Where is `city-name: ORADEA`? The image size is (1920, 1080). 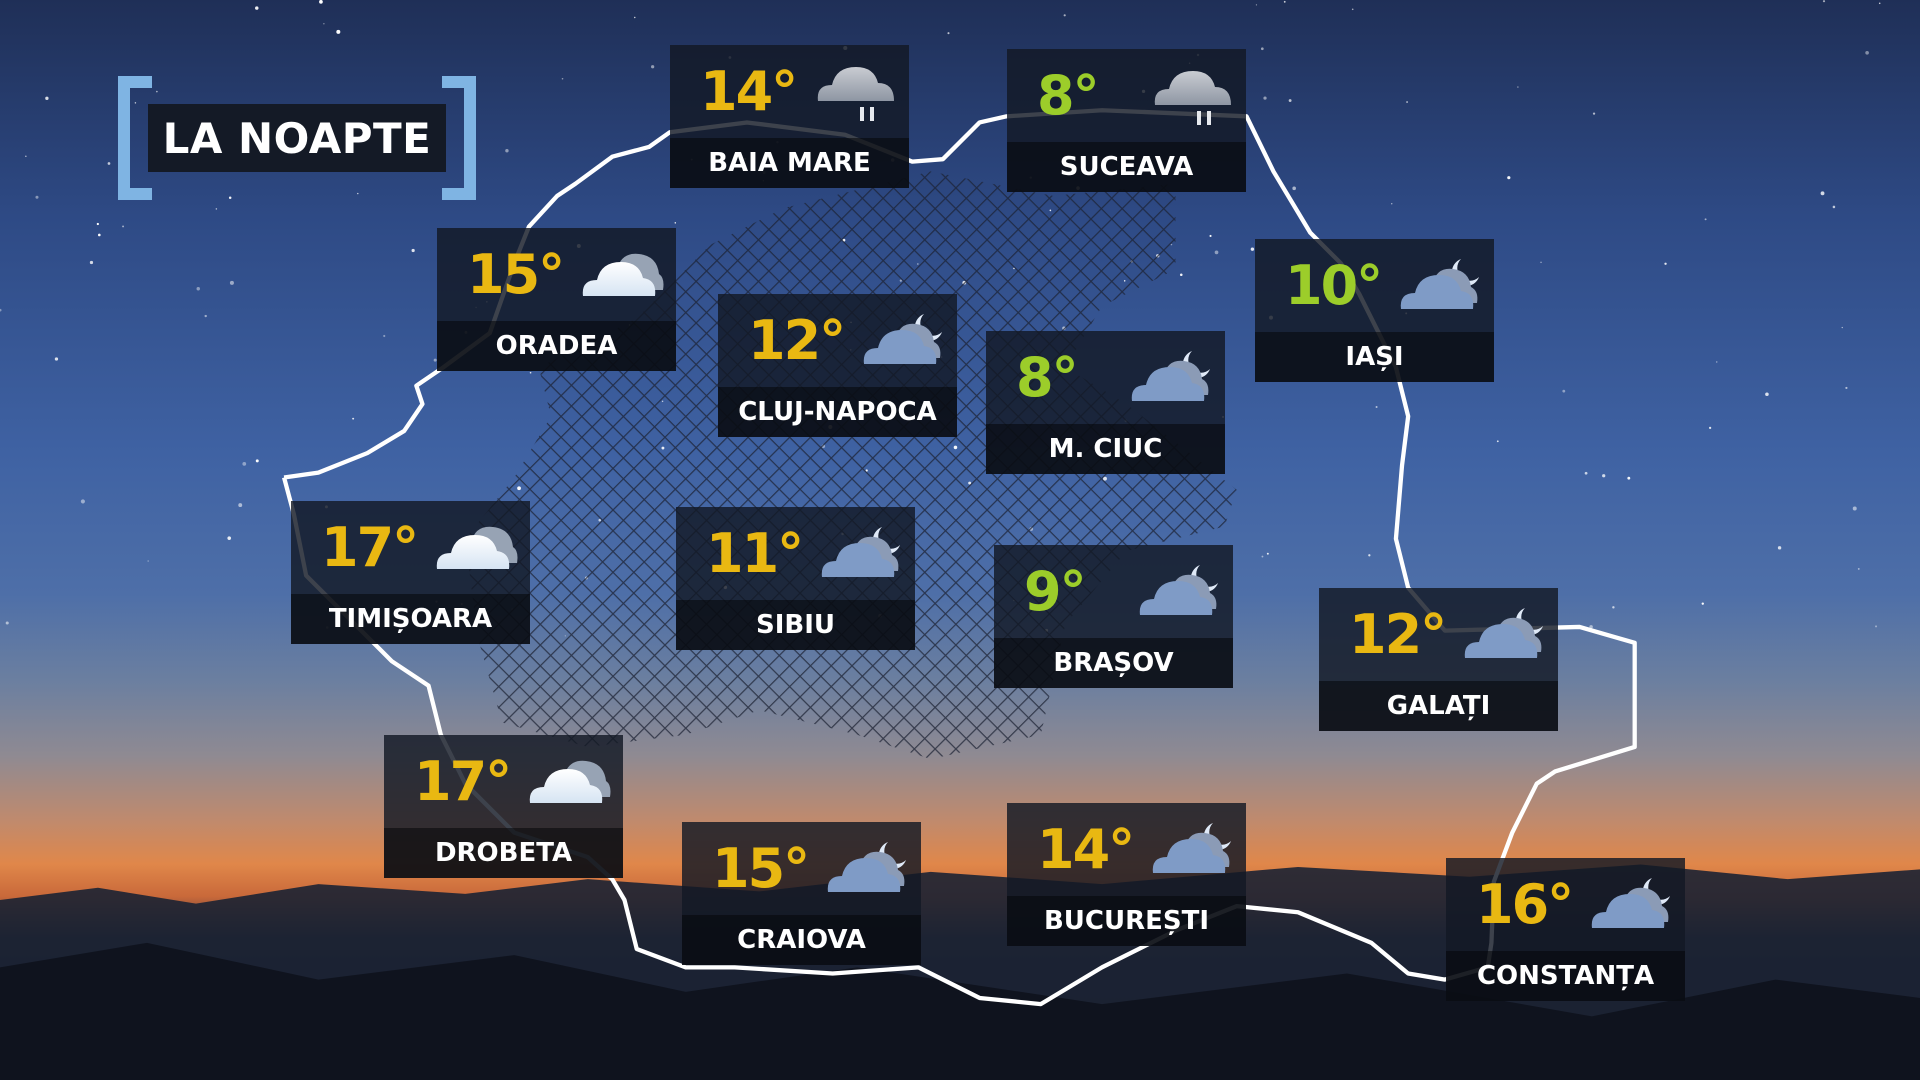
city-name: ORADEA is located at coordinates (556, 346).